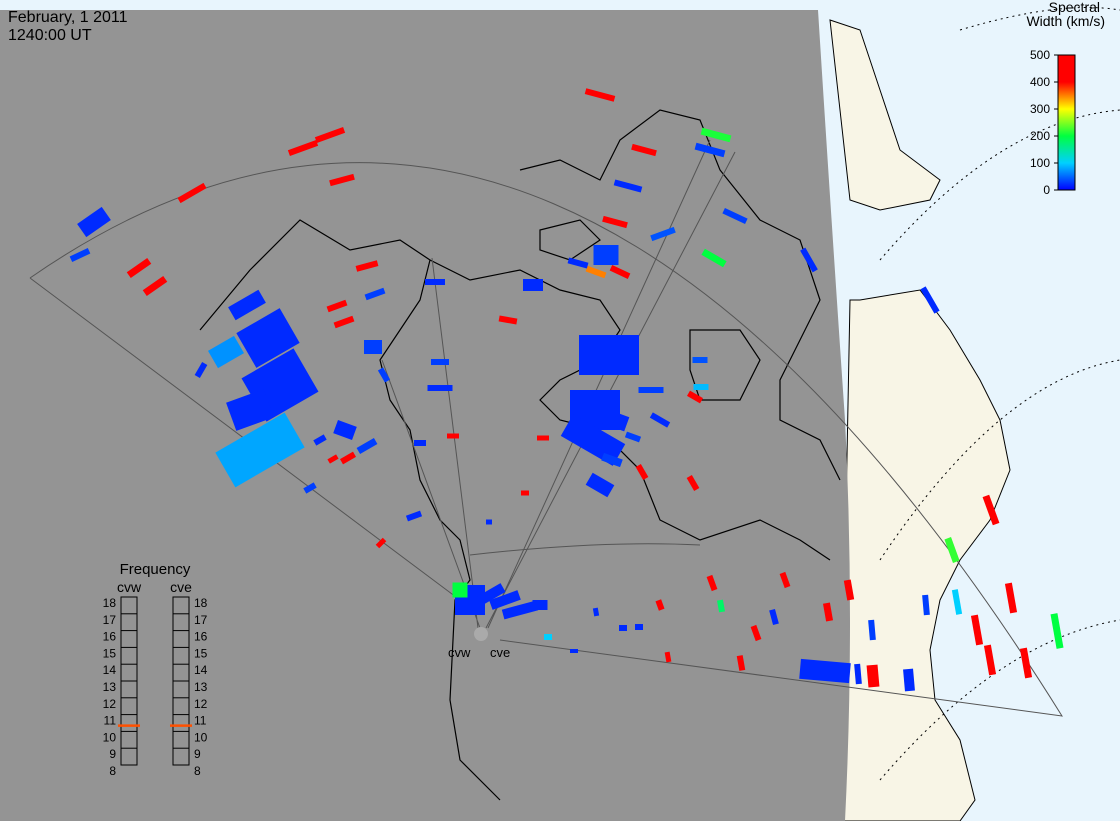  What do you see at coordinates (680, 295) in the screenshot?
I see `coastline-arctic` at bounding box center [680, 295].